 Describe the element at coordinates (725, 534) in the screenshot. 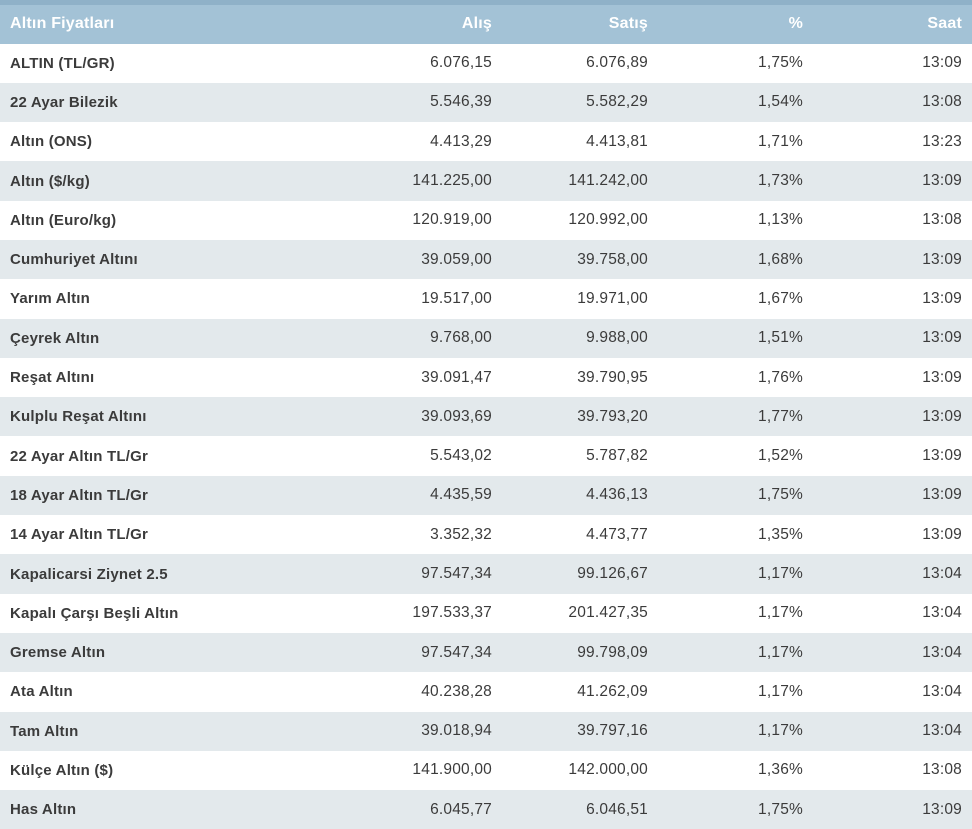

I see `percent-value-cell: 1,35%` at that location.